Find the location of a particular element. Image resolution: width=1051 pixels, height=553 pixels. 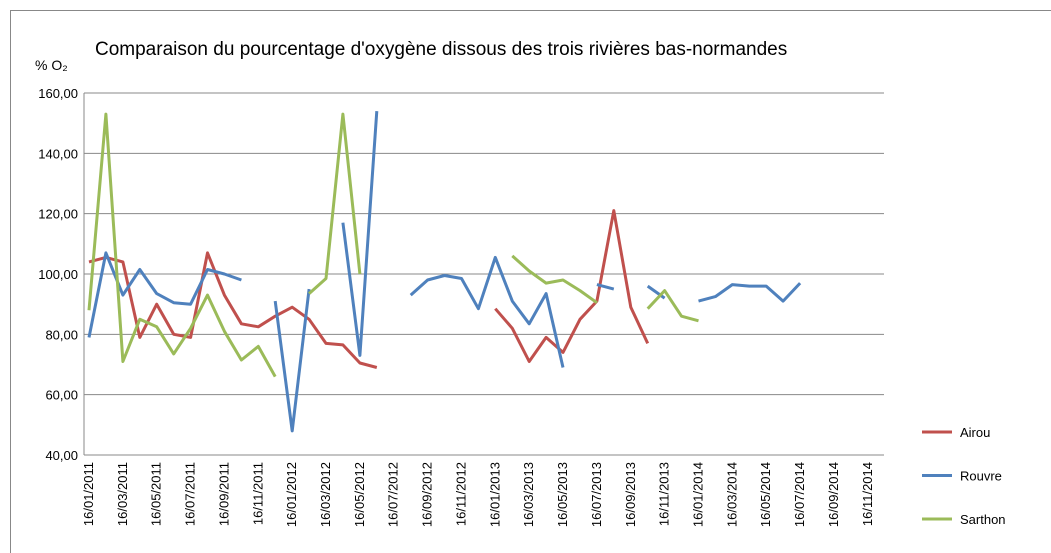

x-tick-label: 16/07/2011 is located at coordinates (190, 494).